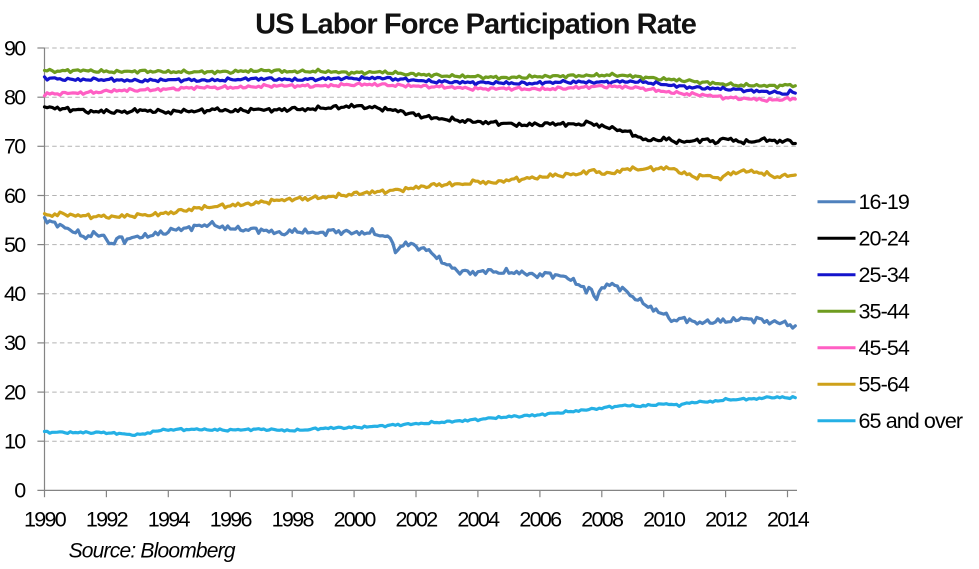 This screenshot has height=569, width=979. I want to click on svg-text: 20-24, so click(884, 239).